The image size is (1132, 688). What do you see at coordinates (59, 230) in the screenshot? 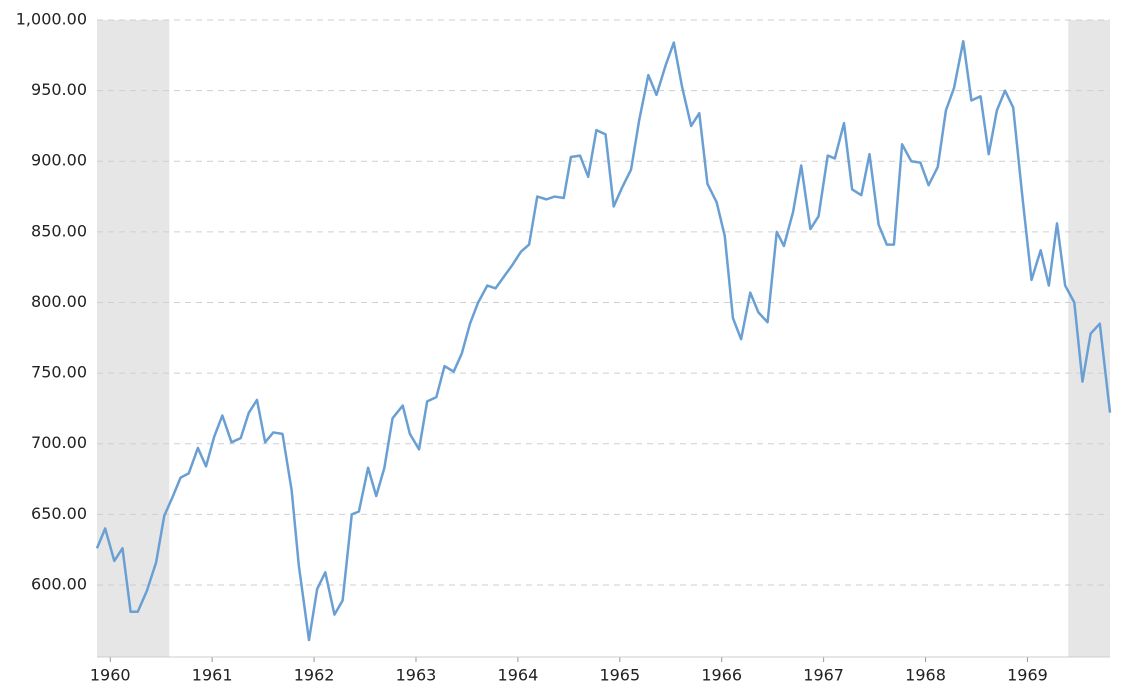
I see `y-tick-label: 850.00` at bounding box center [59, 230].